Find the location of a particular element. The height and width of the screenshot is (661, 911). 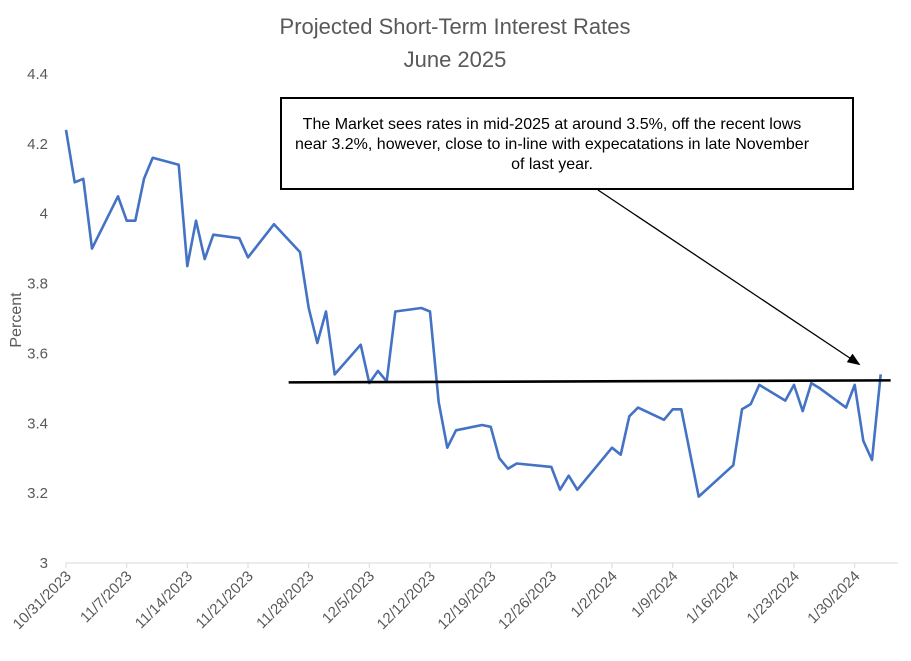

x-tick-label: 11/28/2023 is located at coordinates (285, 600).